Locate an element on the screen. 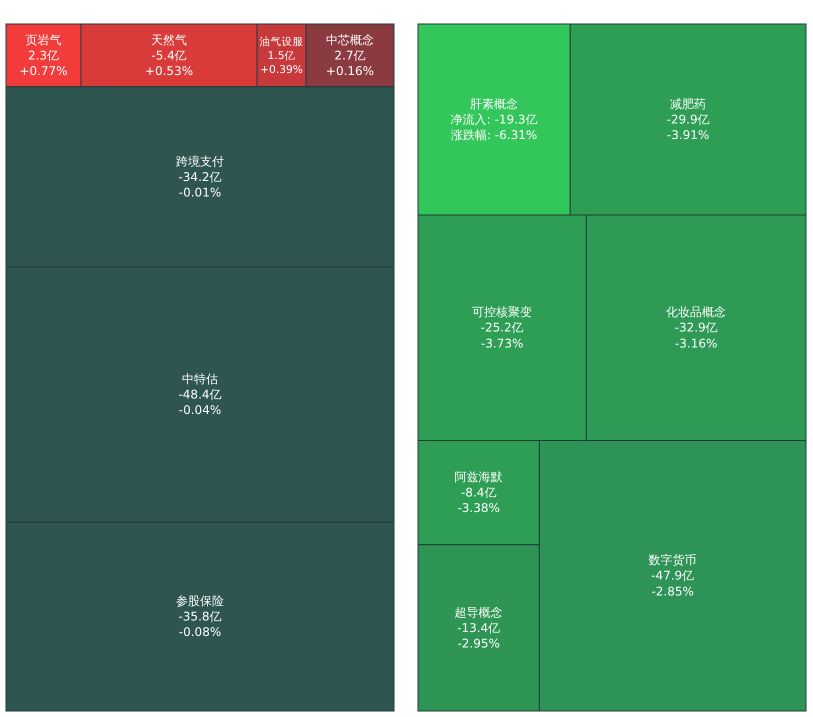 The width and height of the screenshot is (813, 717). data-label: -3.16% is located at coordinates (696, 343).